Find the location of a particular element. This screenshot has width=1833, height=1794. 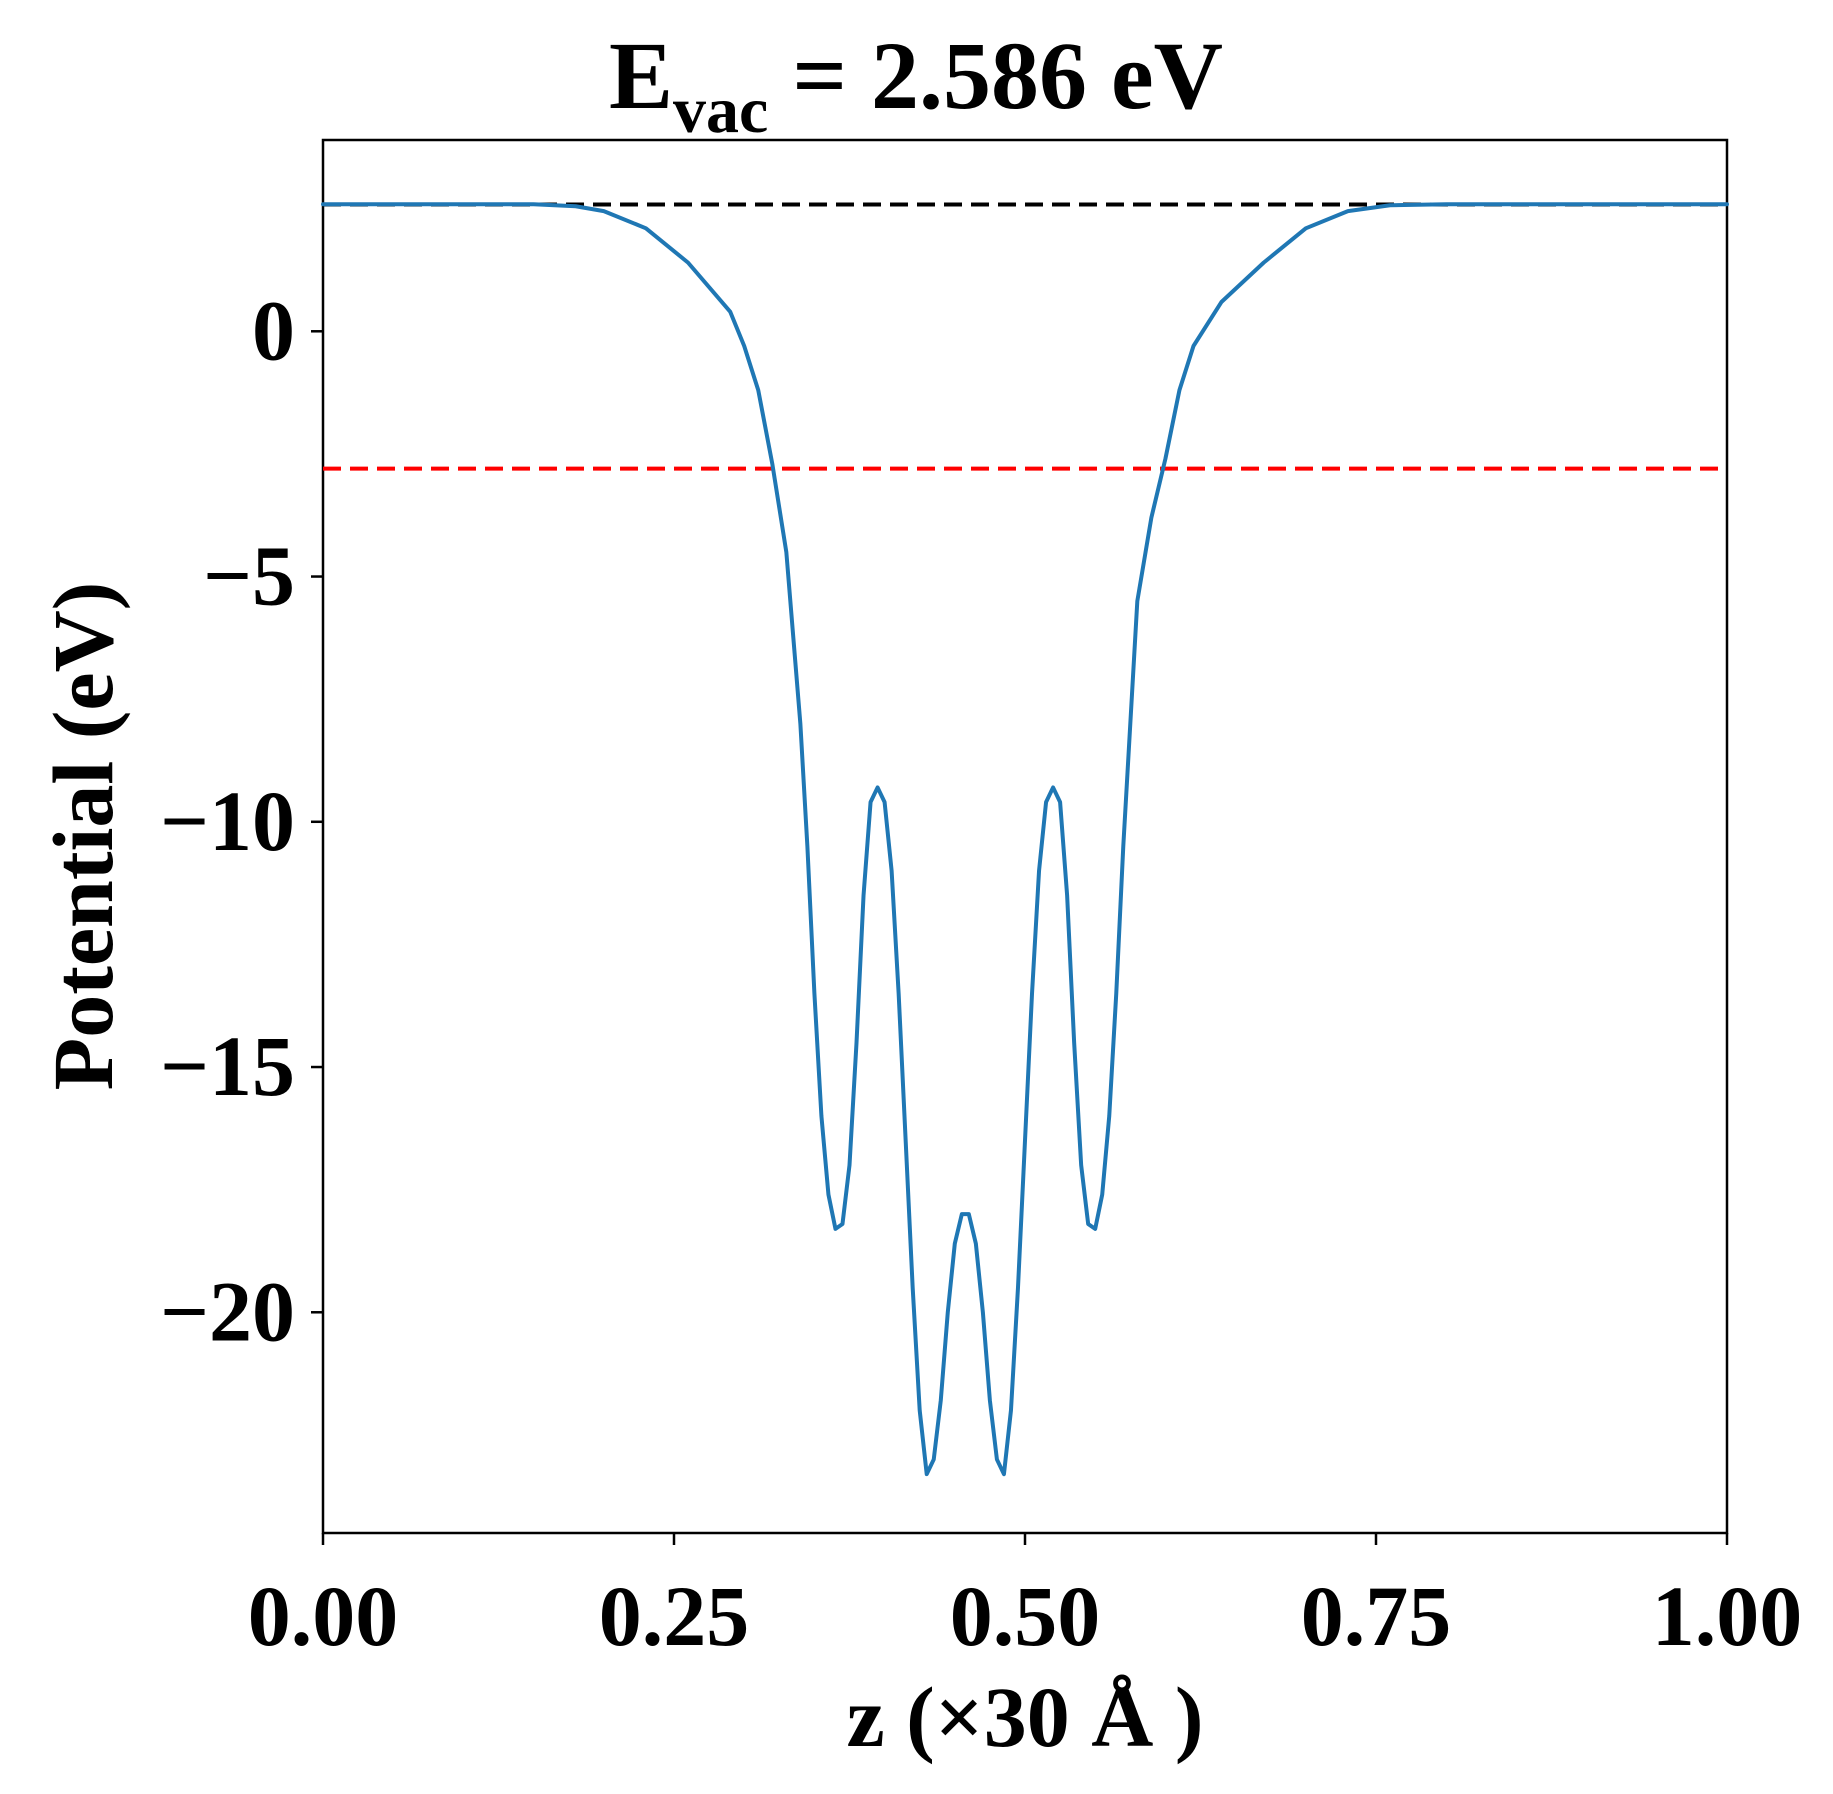

x-tick-label: 0.50 is located at coordinates (1025, 1616).